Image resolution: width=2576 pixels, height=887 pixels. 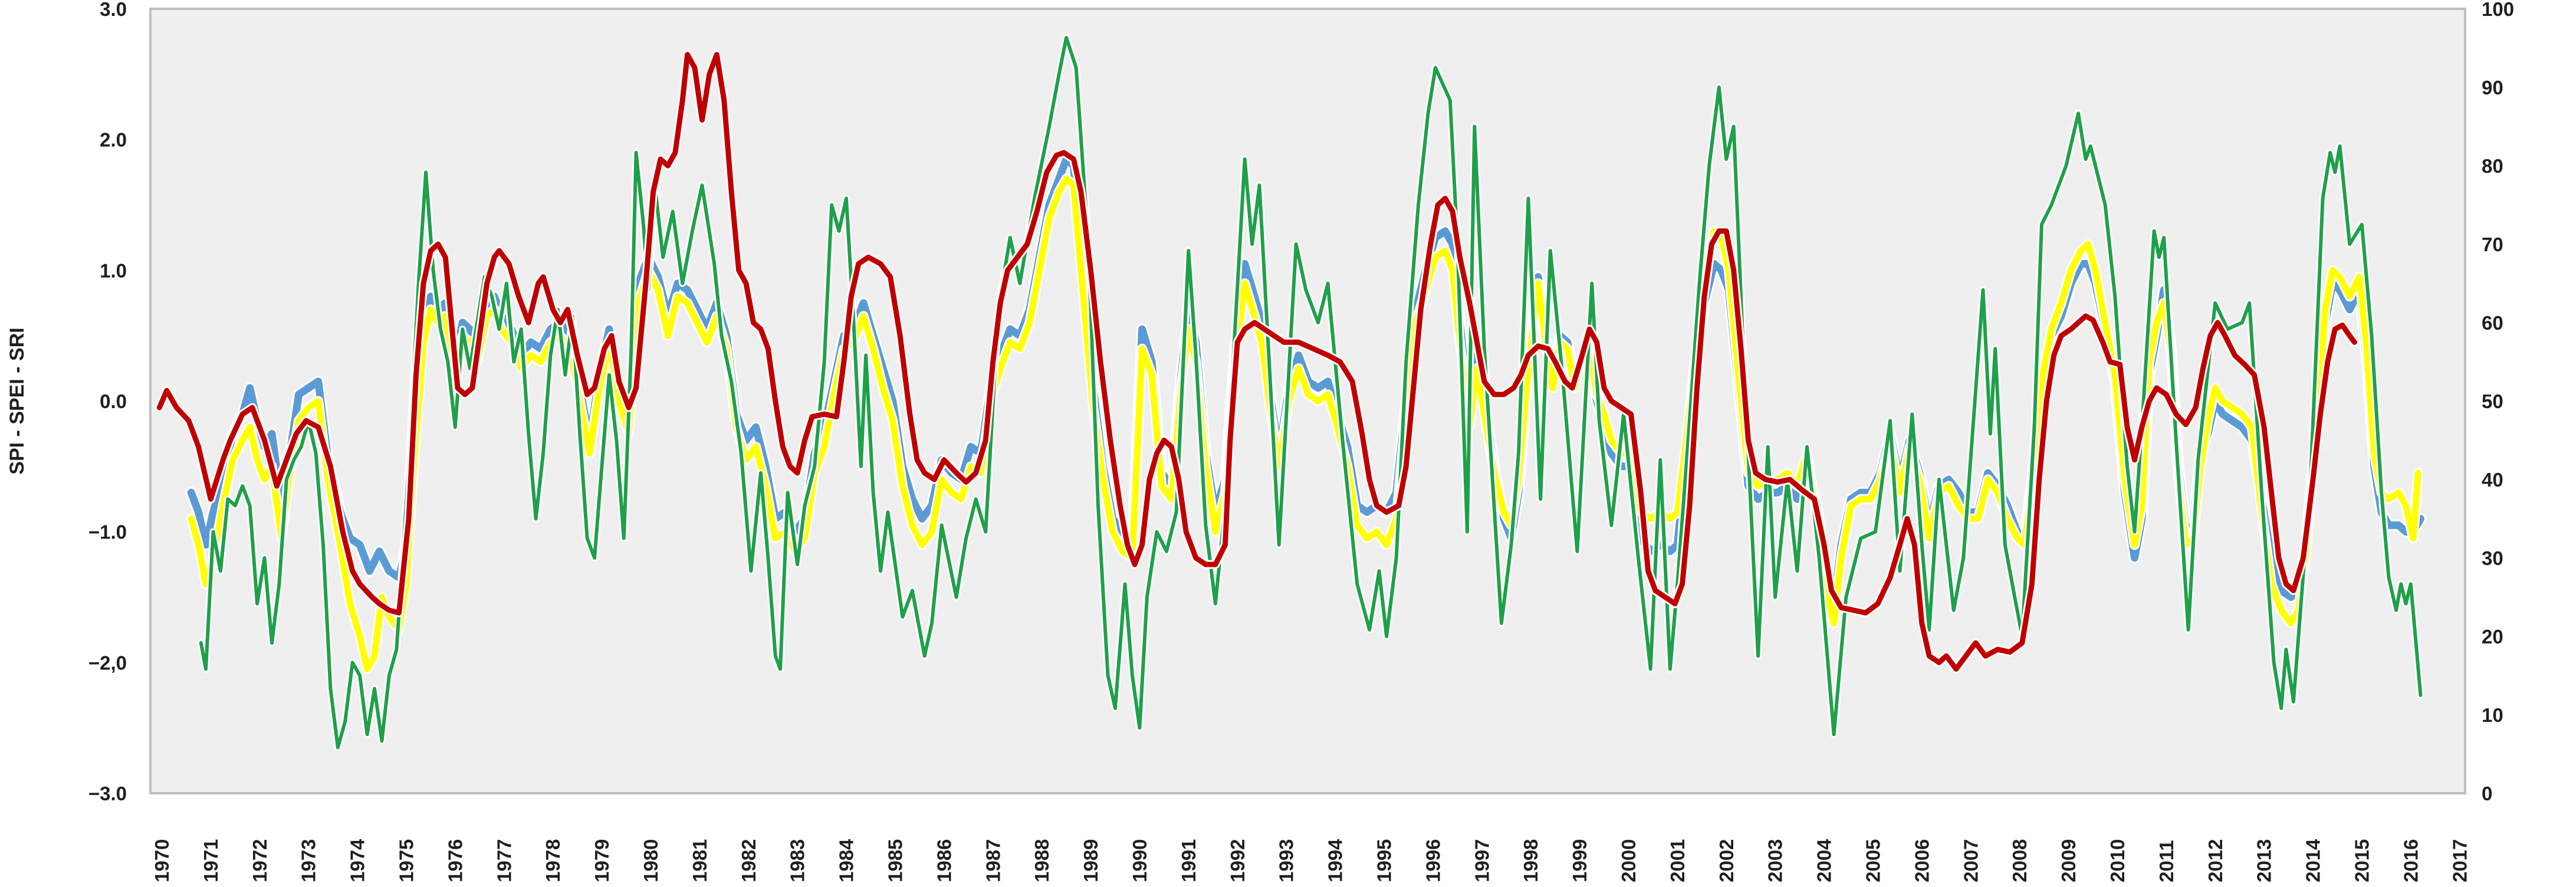 I want to click on y-axis-left-tick-labels: 3.0 2.0 1.0 0.0 −1.0 −2,0 −3.0, so click(x=107, y=402).